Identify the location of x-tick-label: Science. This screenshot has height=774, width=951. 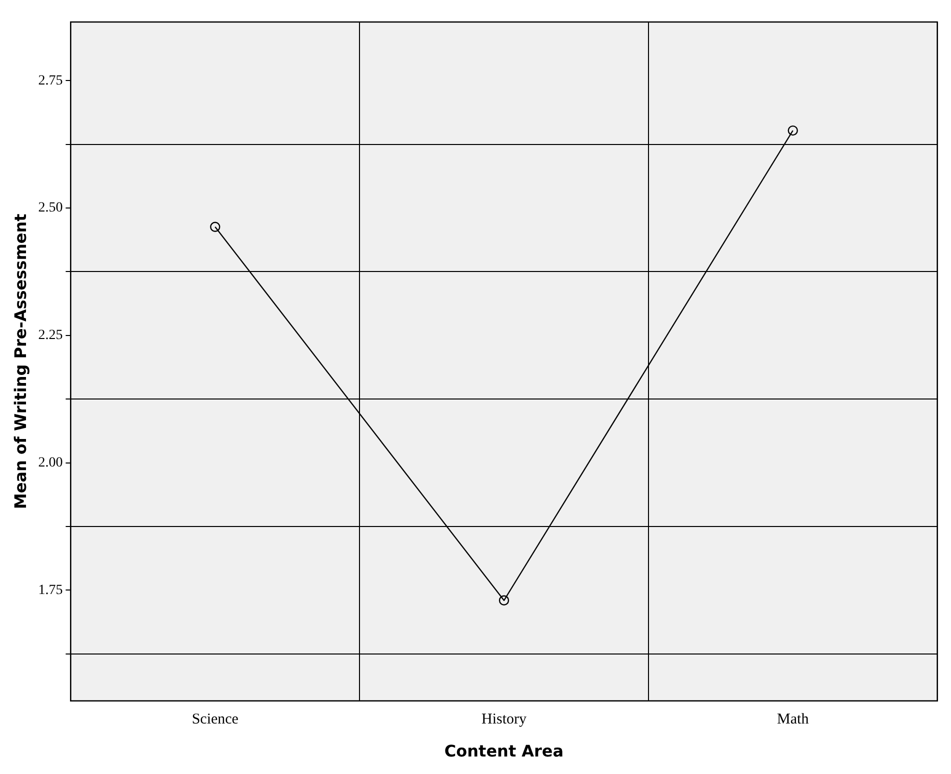
(215, 720).